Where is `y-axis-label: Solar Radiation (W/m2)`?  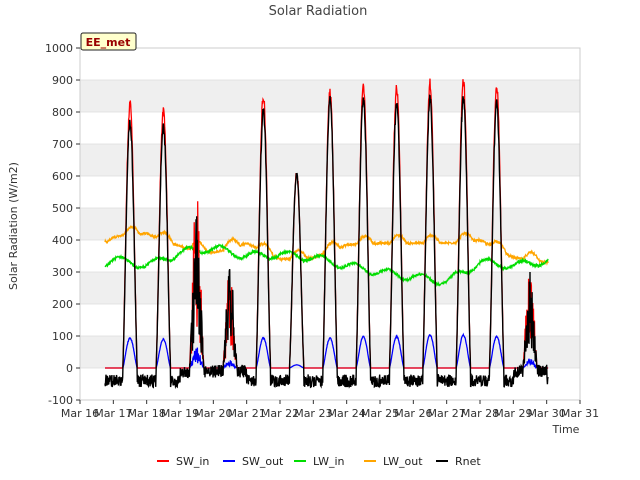
y-axis-label: Solar Radiation (W/m2) is located at coordinates (13, 226).